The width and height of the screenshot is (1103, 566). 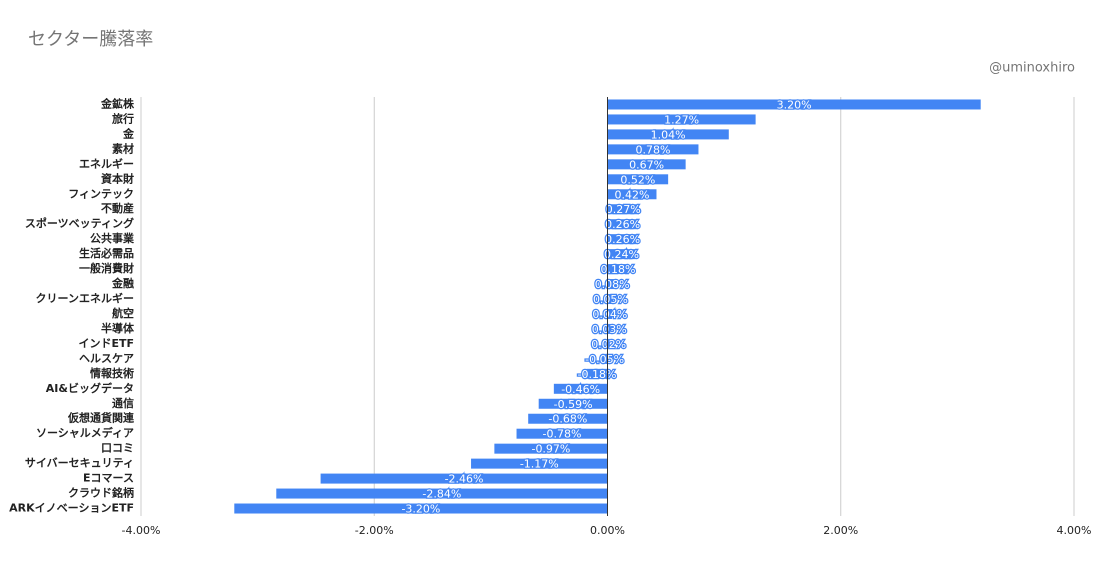 What do you see at coordinates (128, 133) in the screenshot?
I see `category-label: 金` at bounding box center [128, 133].